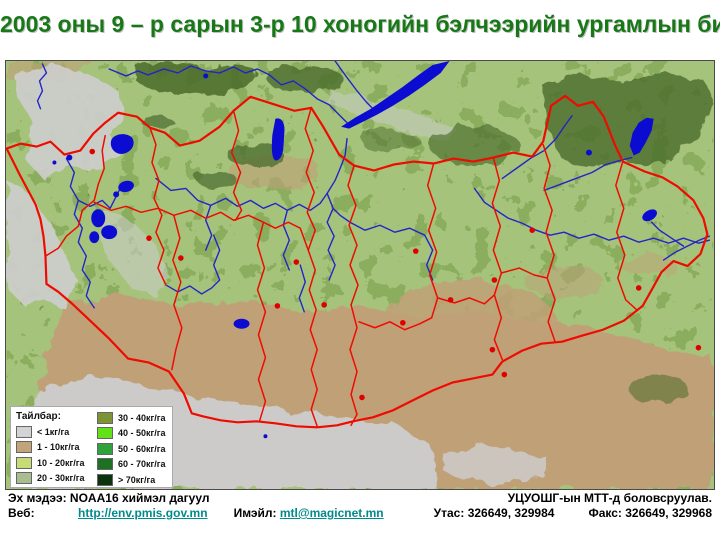 The height and width of the screenshot is (540, 720). What do you see at coordinates (136, 479) in the screenshot?
I see `legend-label: > 70кг/га` at bounding box center [136, 479].